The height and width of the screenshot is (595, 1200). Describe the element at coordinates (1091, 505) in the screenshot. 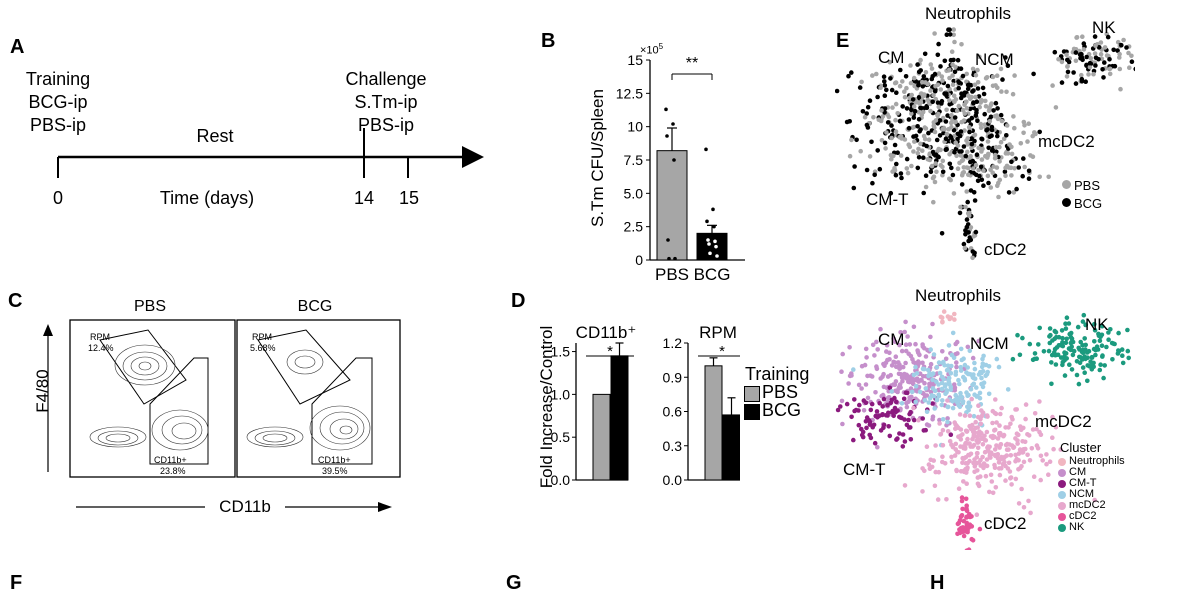

I see `cluster-legend-item: mcDC2` at that location.